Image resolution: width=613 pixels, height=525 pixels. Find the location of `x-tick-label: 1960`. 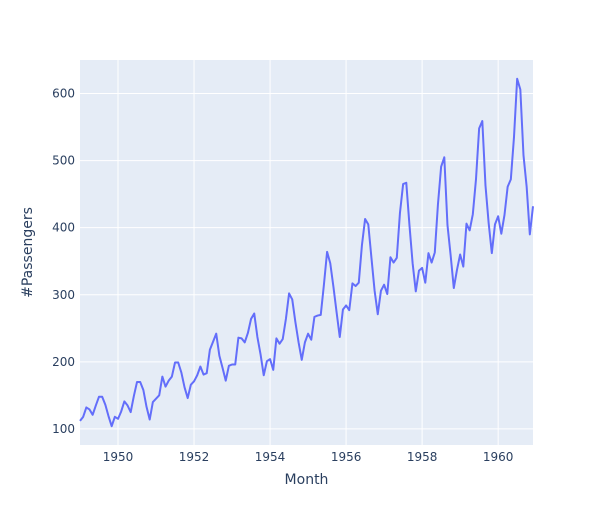

x-tick-label: 1960 is located at coordinates (498, 457).